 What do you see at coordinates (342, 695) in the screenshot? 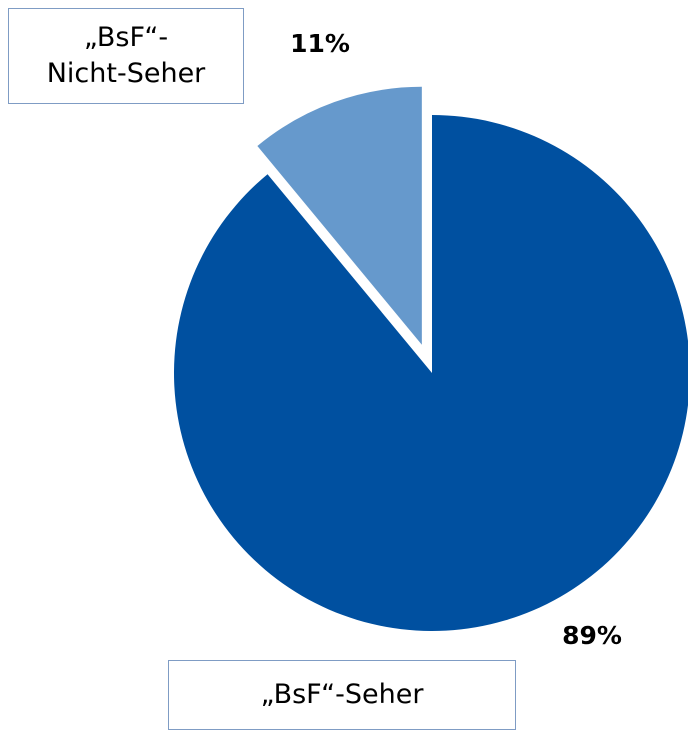
I see `category-label: „BsF“-Seher` at bounding box center [342, 695].